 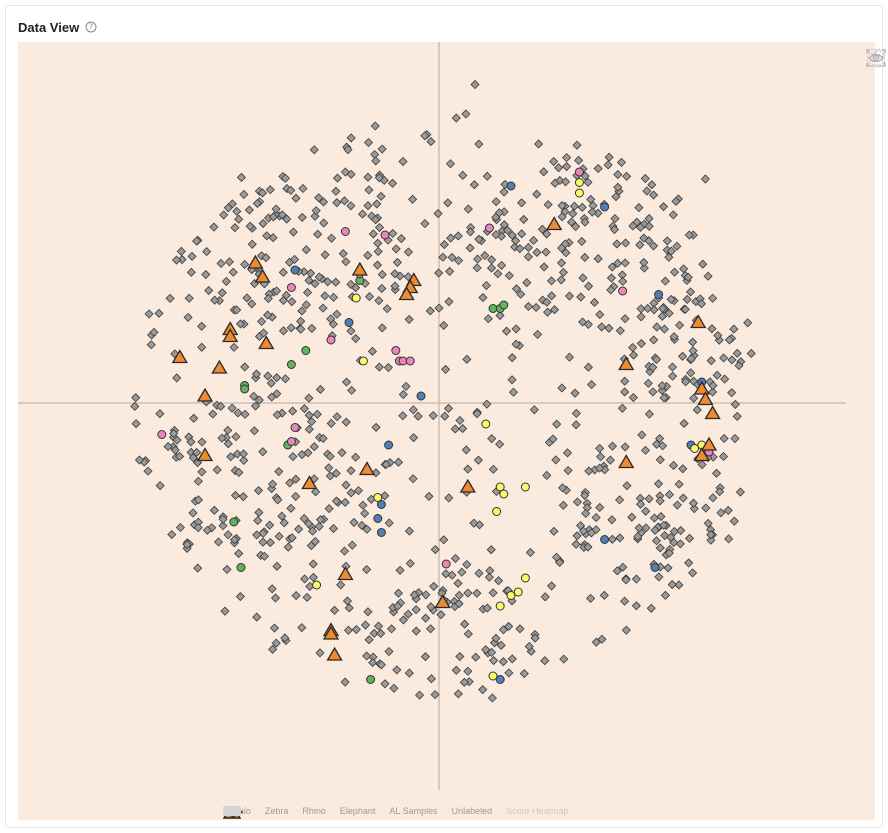 I want to click on rhino-point, so click(x=579, y=172).